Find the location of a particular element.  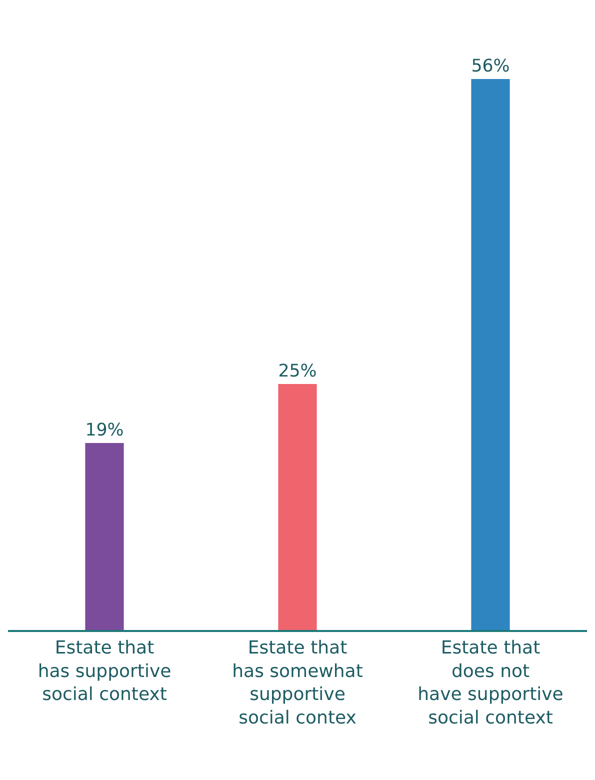

x-tick-label: Estate that has supportive social context is located at coordinates (105, 671).